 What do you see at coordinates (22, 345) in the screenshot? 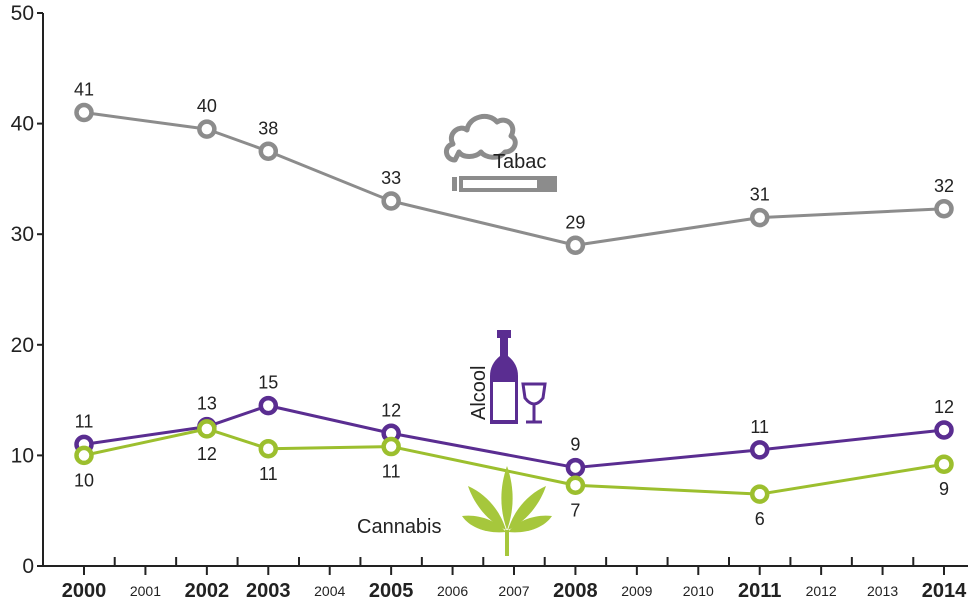
I see `y-tick-label: 20` at bounding box center [22, 345].